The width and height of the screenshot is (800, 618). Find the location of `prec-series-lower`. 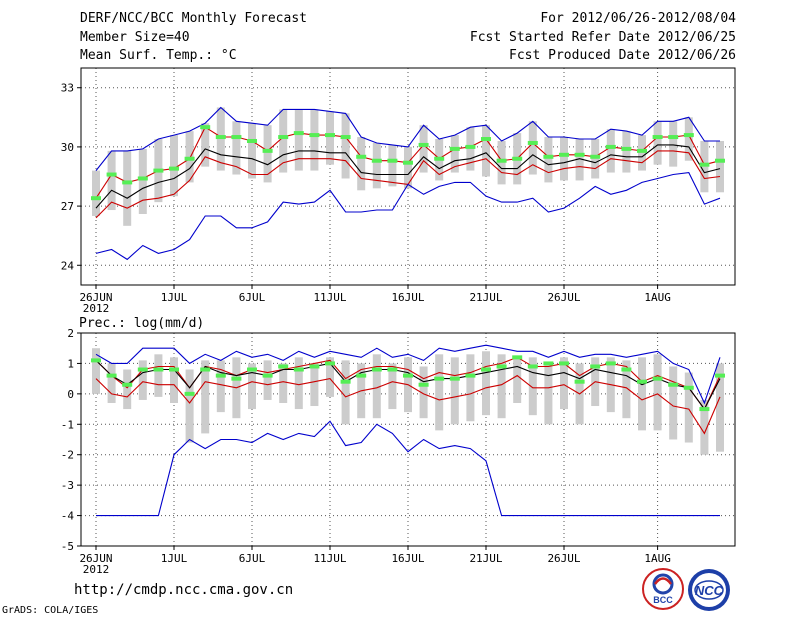

prec-series-lower is located at coordinates (408, 404).